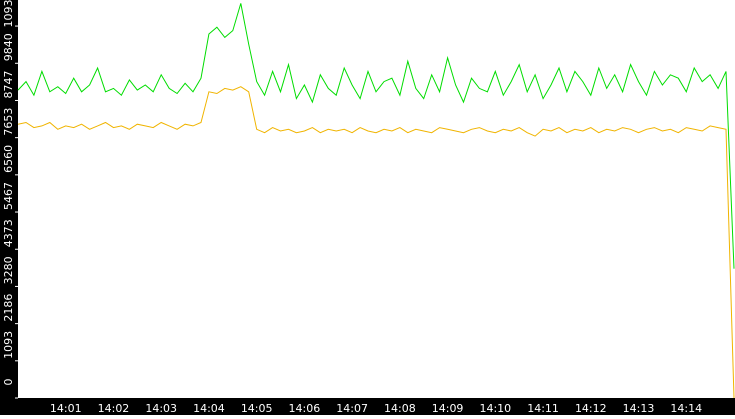 This screenshot has width=735, height=419. I want to click on y-tick-label: 8747, so click(8, 84).